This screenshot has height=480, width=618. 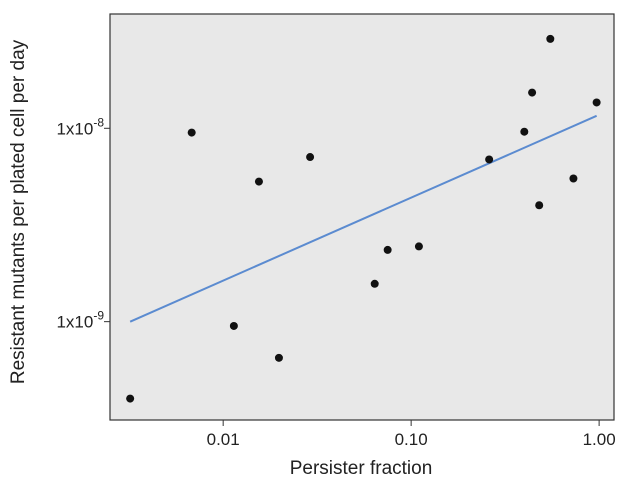 What do you see at coordinates (223, 439) in the screenshot?
I see `x-tick-label: 0.01` at bounding box center [223, 439].